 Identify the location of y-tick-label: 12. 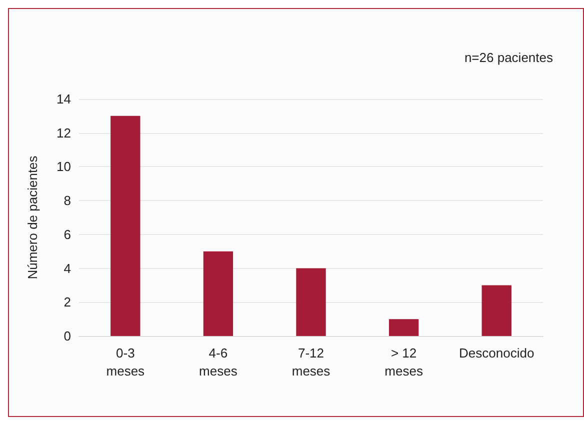
(63, 132).